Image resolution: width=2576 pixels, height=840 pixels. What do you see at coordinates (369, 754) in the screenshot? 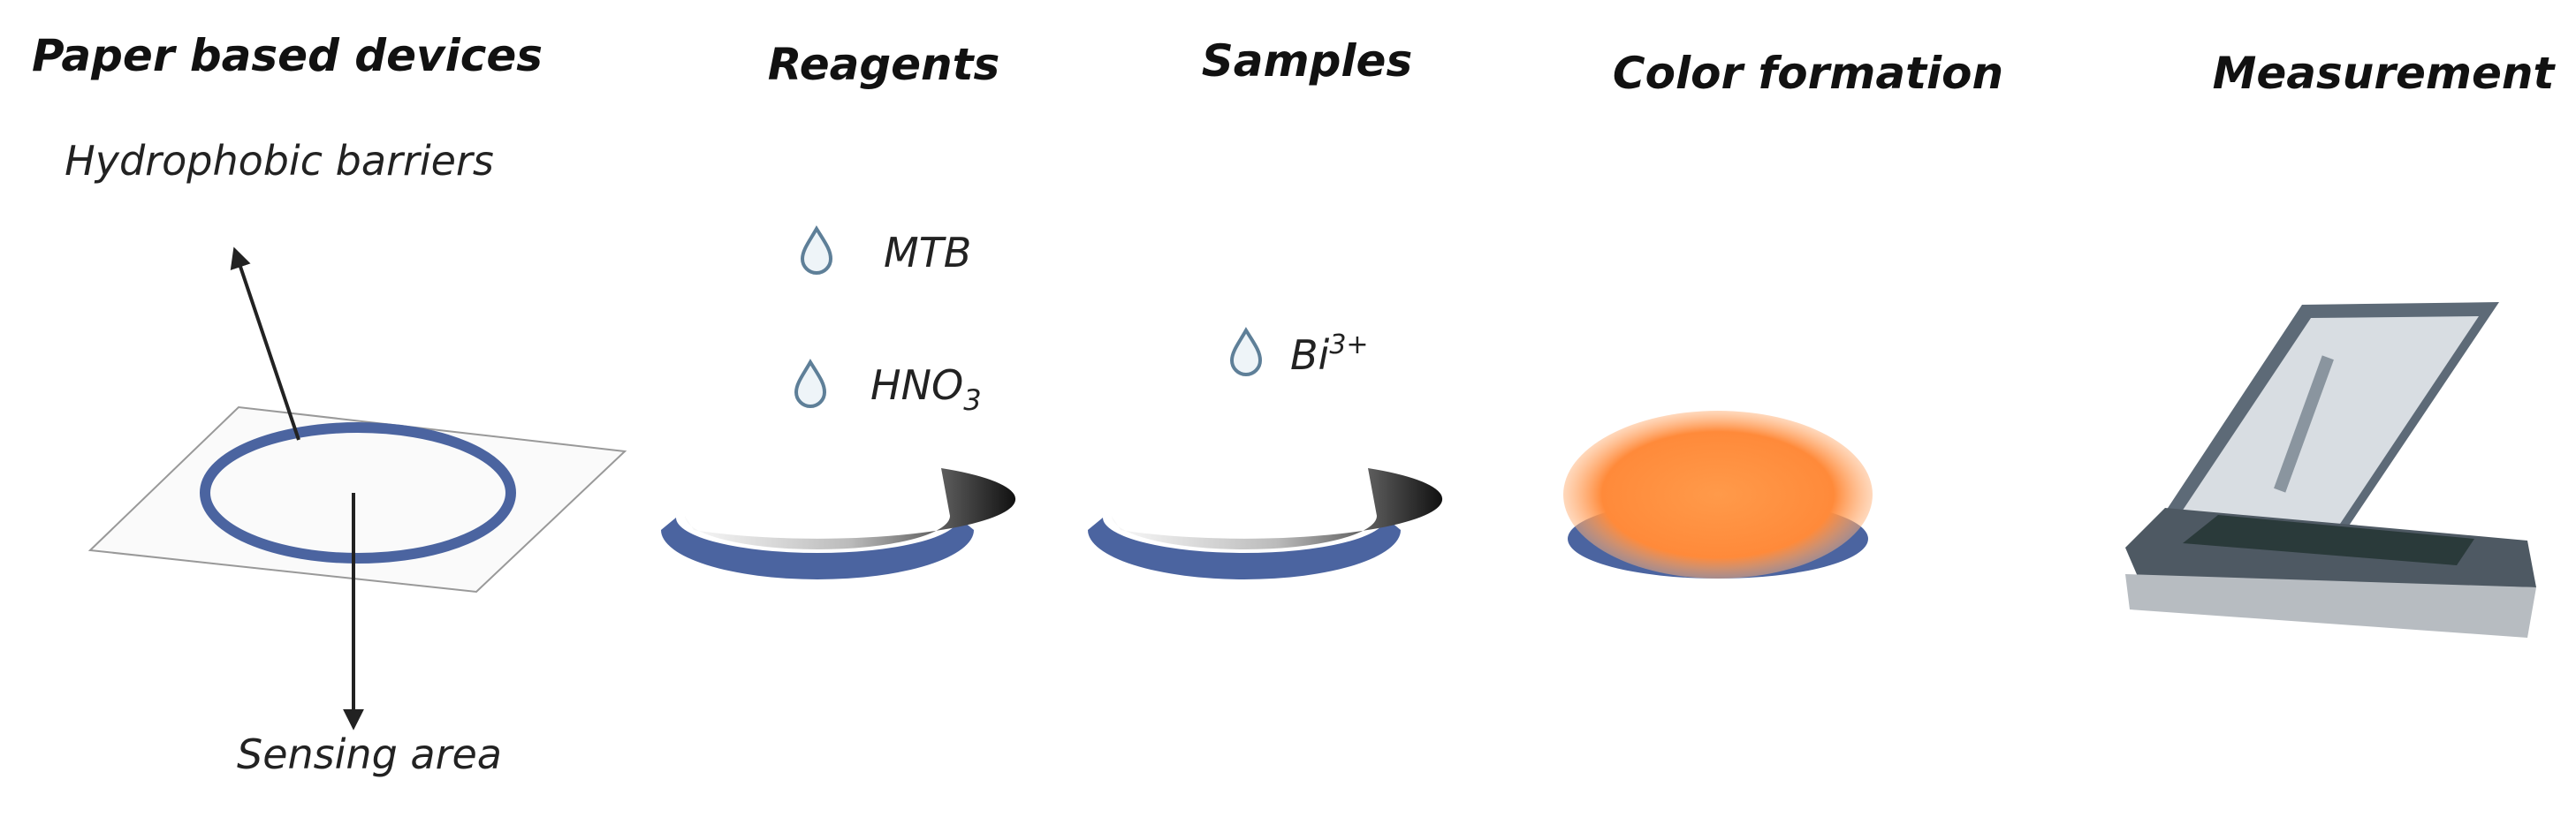
I see `label: Sensing area` at bounding box center [369, 754].